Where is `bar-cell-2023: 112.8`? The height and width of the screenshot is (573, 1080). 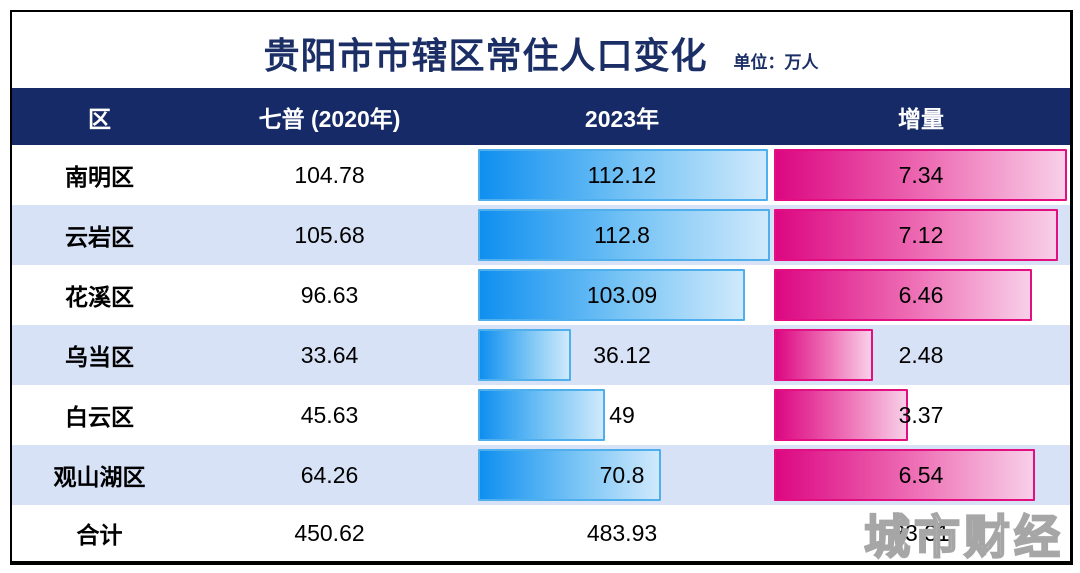 bar-cell-2023: 112.8 is located at coordinates (622, 235).